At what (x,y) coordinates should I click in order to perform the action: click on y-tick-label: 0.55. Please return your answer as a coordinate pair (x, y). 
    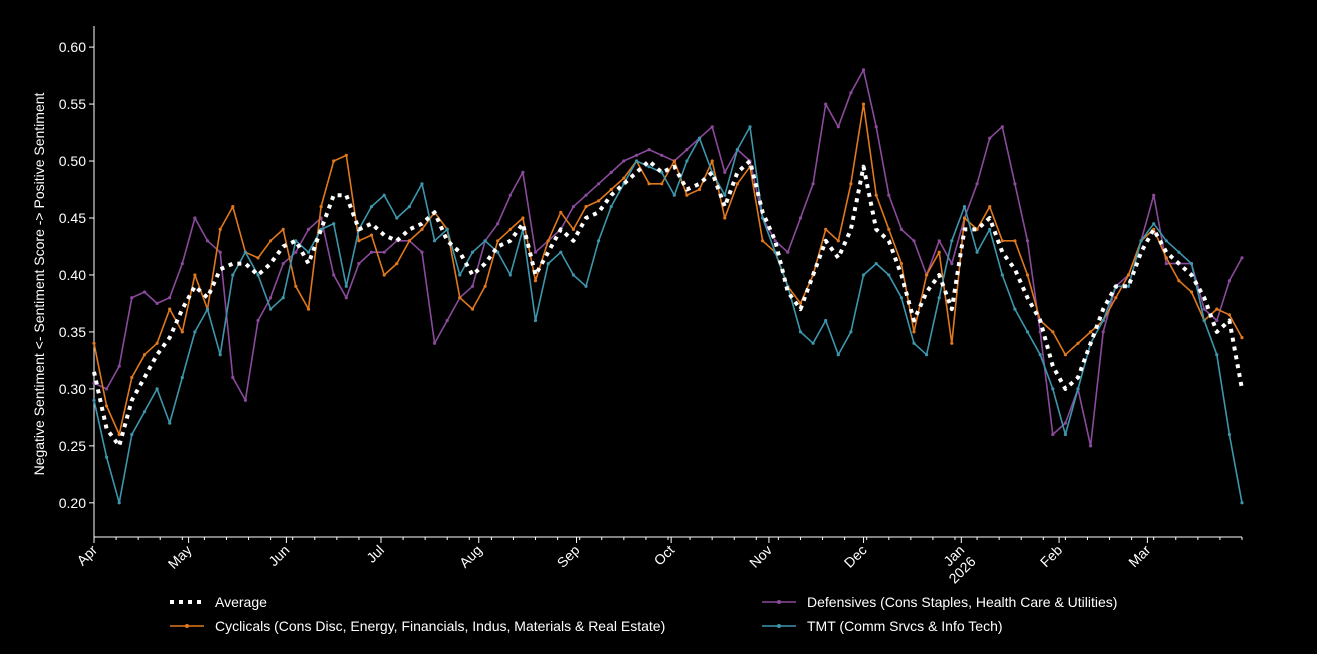
    Looking at the image, I should click on (72, 104).